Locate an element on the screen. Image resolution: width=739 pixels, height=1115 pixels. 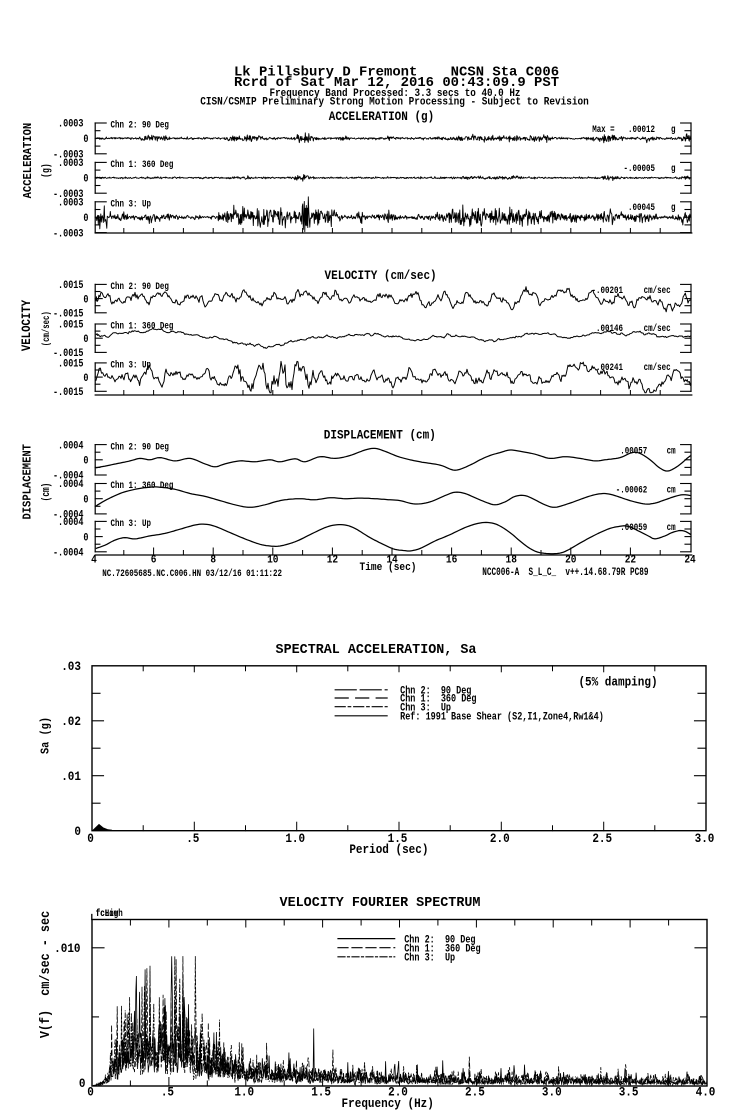
svg-text: 24 is located at coordinates (689, 560).